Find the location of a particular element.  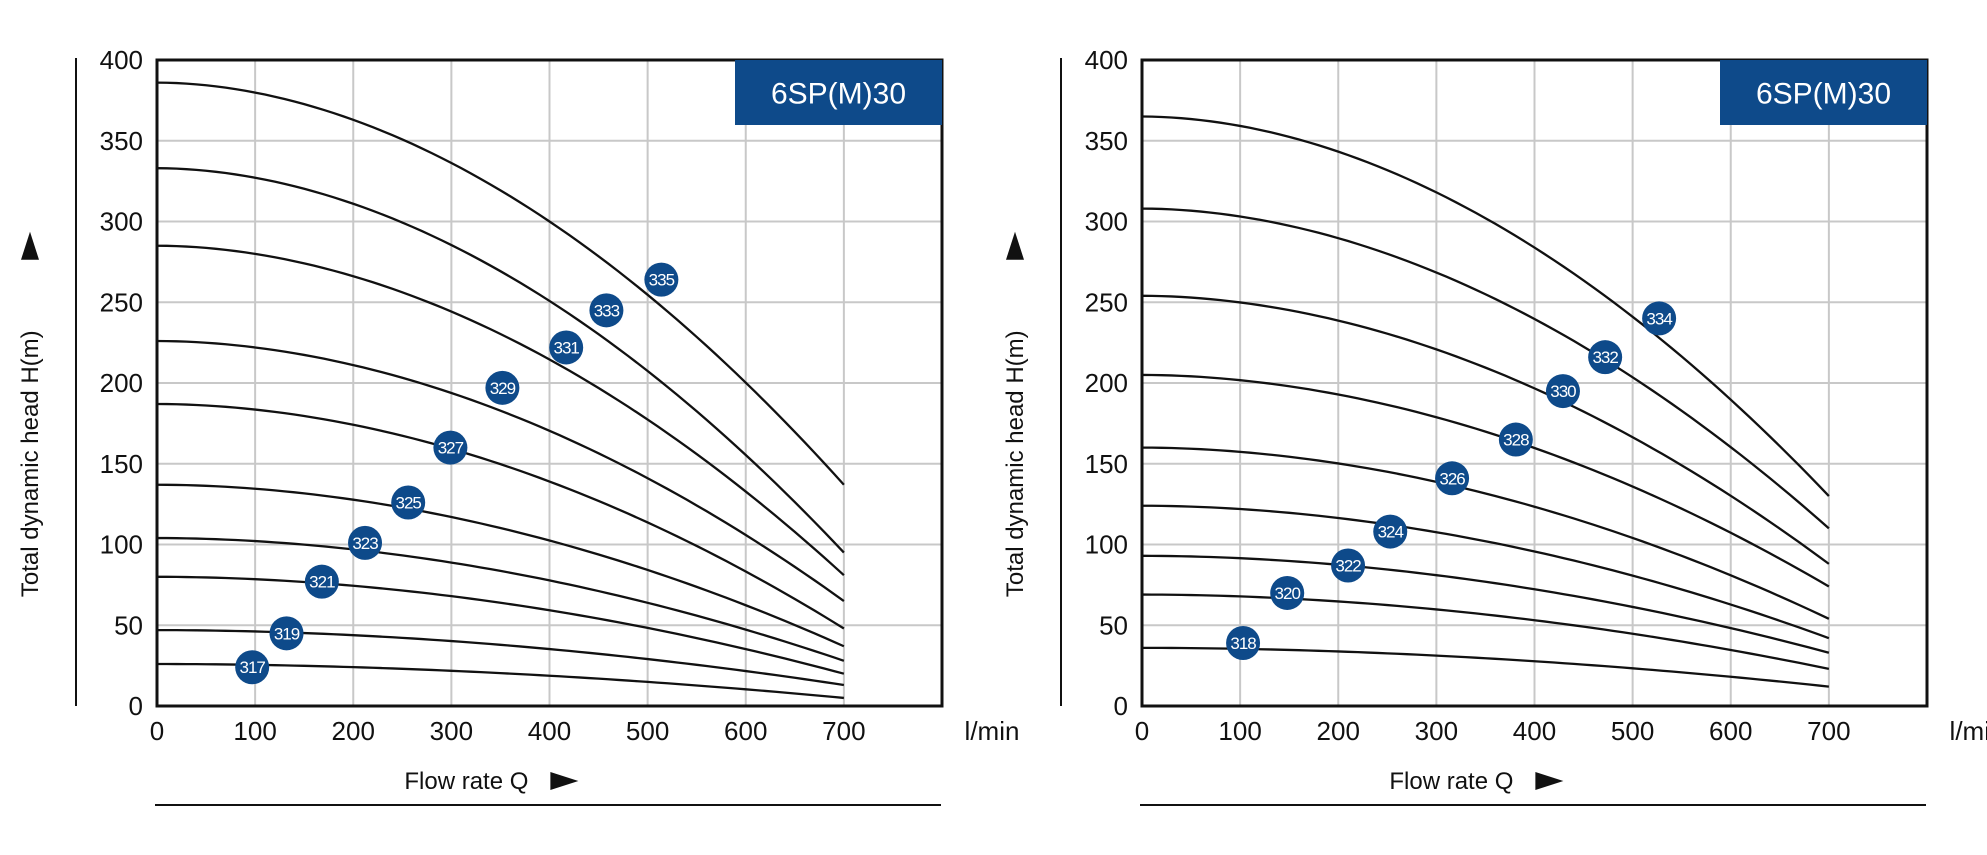

x-tick-label: 400 is located at coordinates (1534, 731).